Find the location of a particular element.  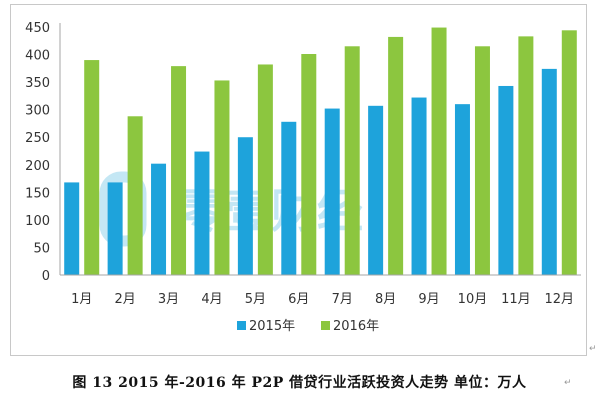

bar-2016年-4月 is located at coordinates (222, 177).